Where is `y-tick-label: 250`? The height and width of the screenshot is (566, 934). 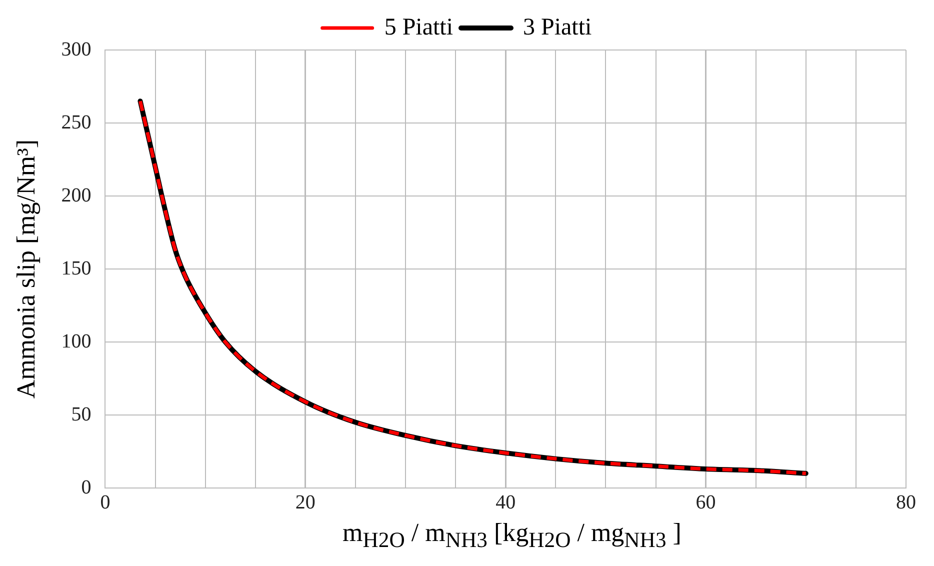 y-tick-label: 250 is located at coordinates (76, 122).